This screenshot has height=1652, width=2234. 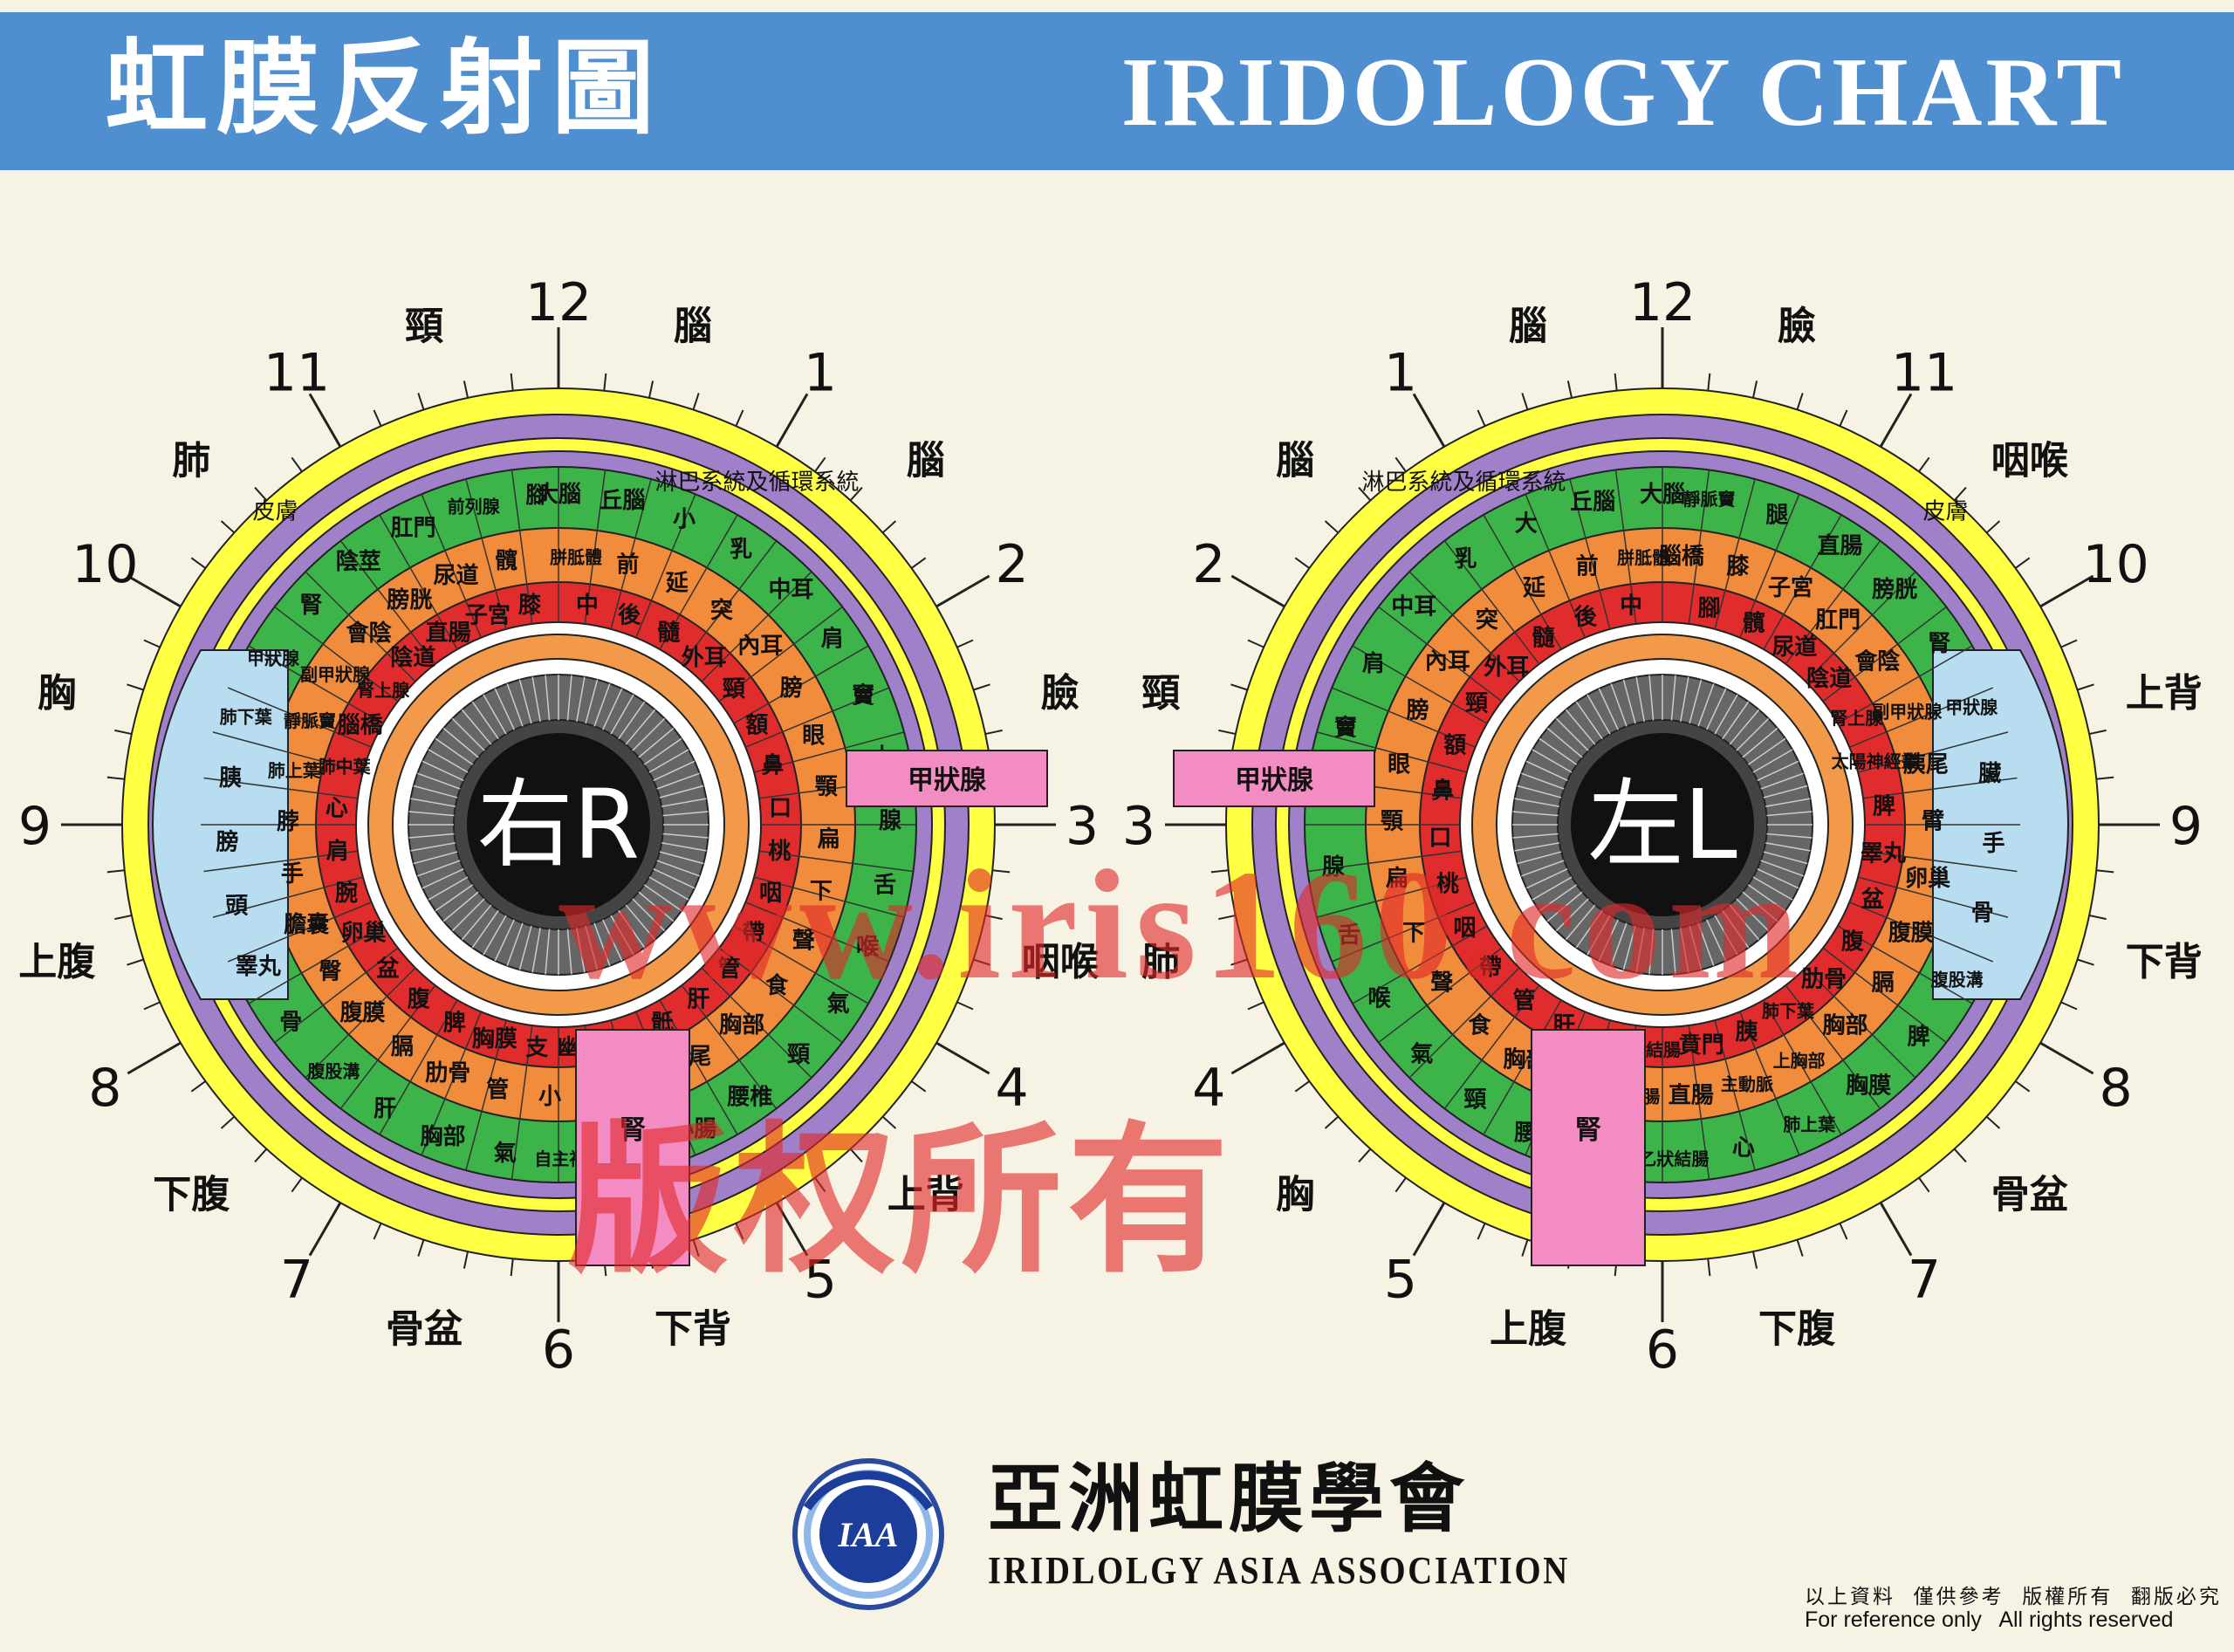 What do you see at coordinates (633, 1130) in the screenshot?
I see `kidney-label: 腎` at bounding box center [633, 1130].